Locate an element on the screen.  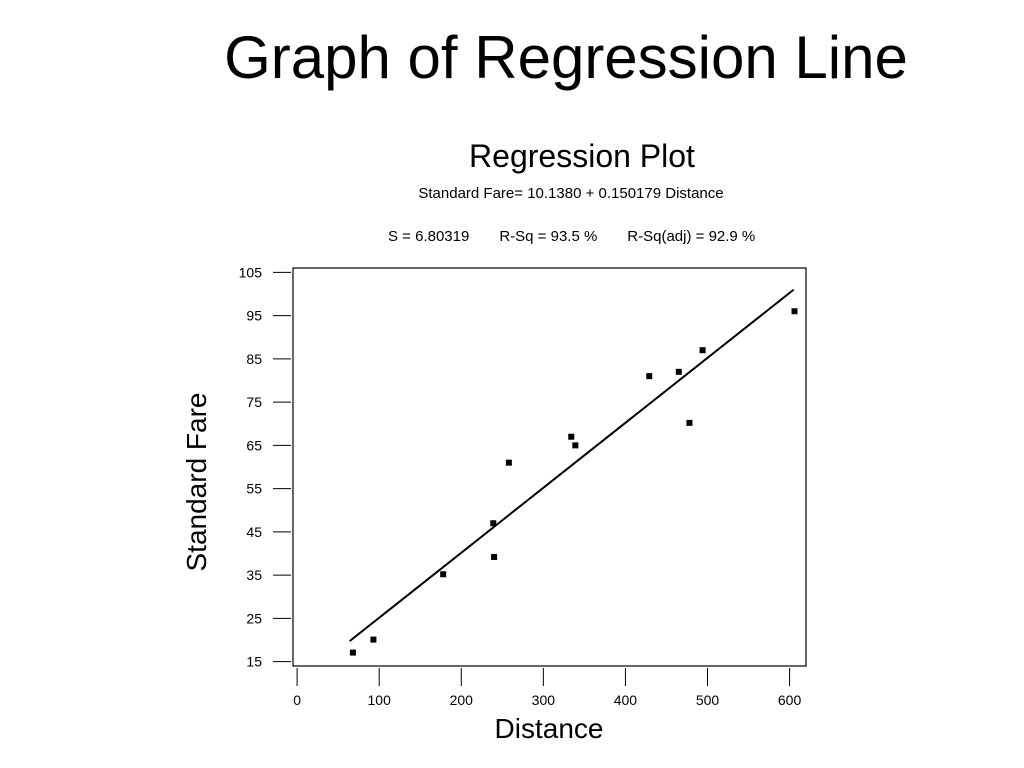
y-tick-label: 55 is located at coordinates (254, 489).